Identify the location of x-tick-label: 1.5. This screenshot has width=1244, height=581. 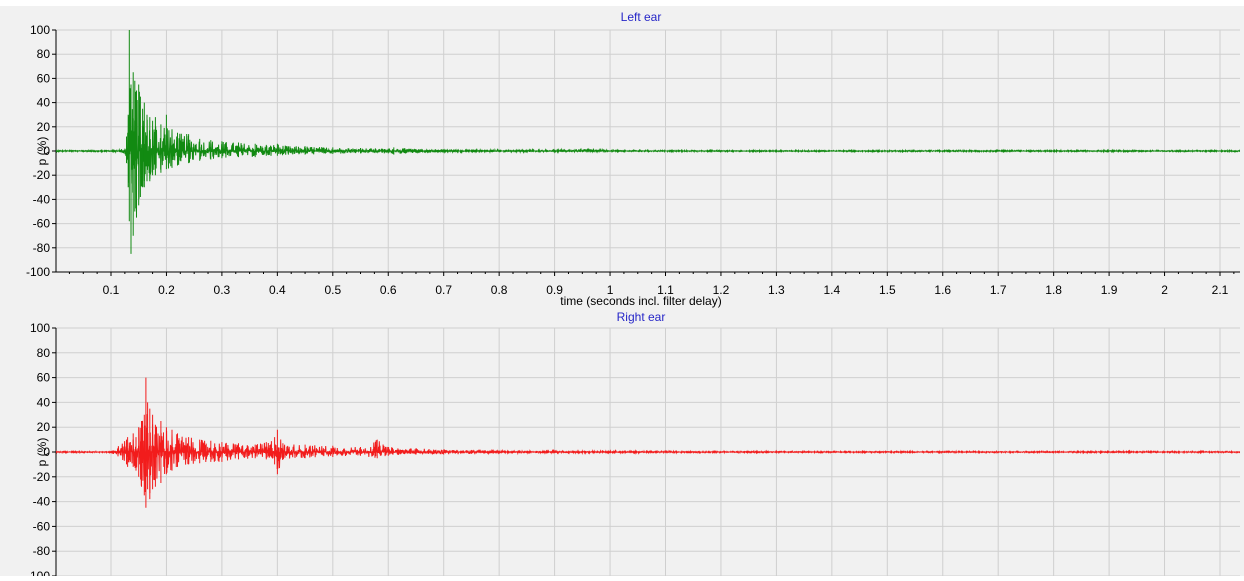
(887, 290).